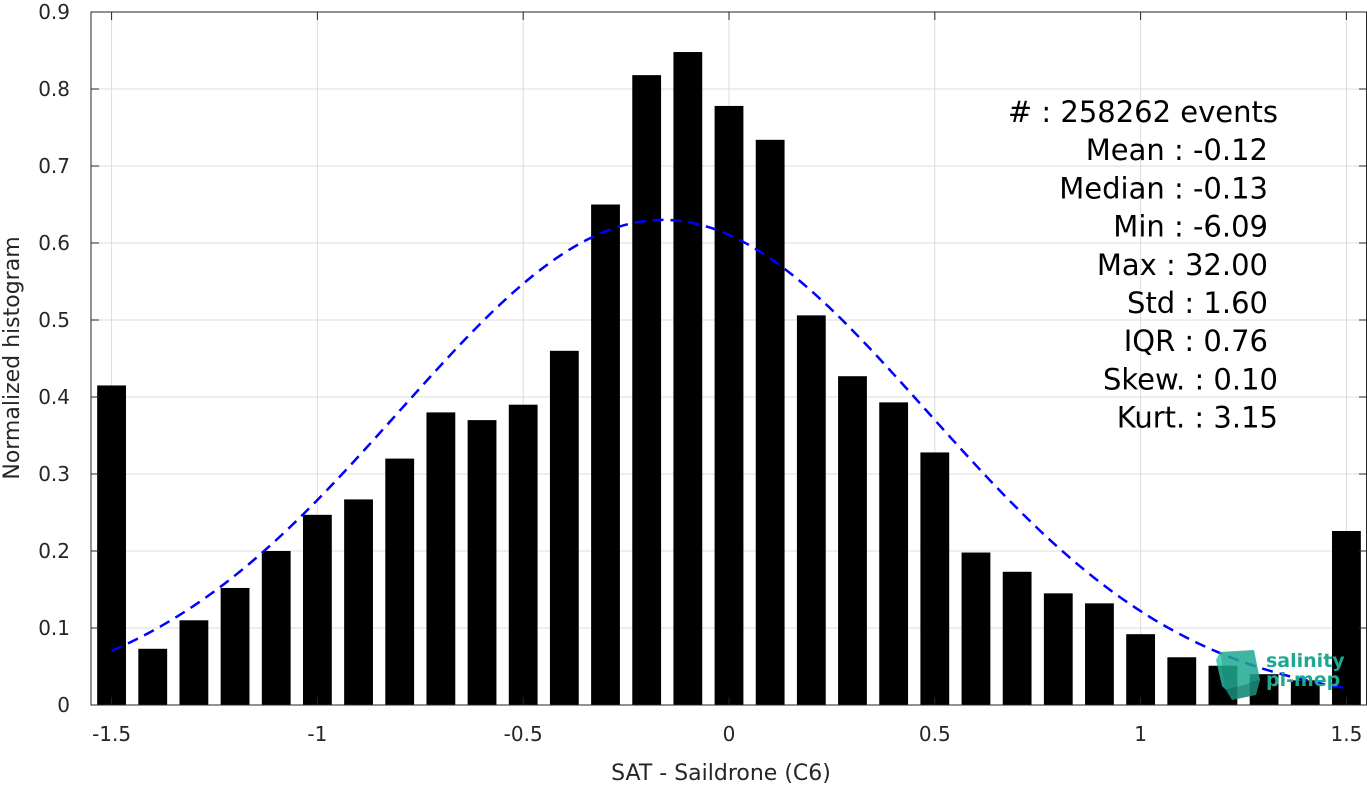 This screenshot has width=1367, height=785. Describe the element at coordinates (54, 474) in the screenshot. I see `y-tick-label: 0.3` at that location.